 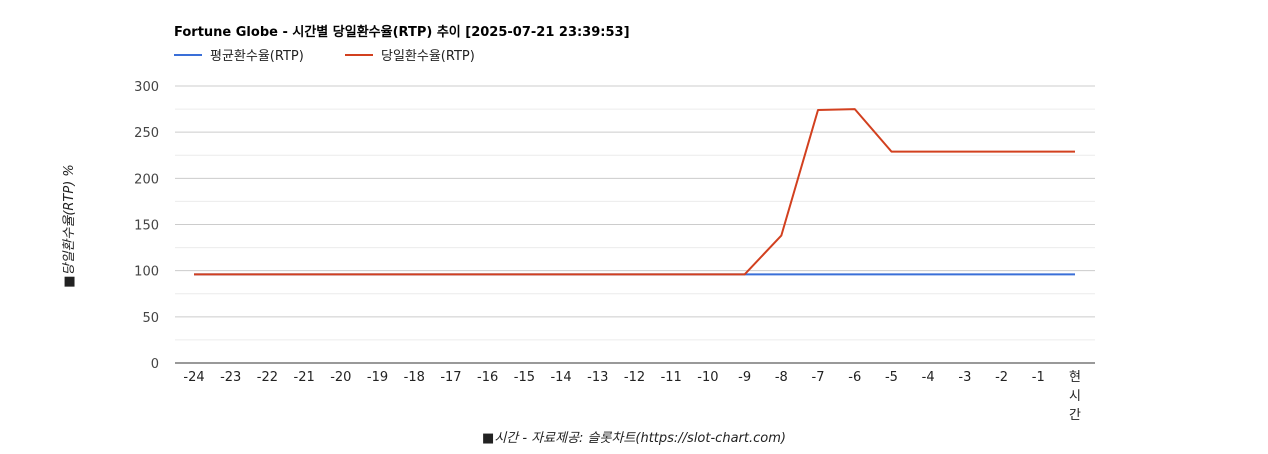 What do you see at coordinates (744, 377) in the screenshot?
I see `x-tick-label: -9` at bounding box center [744, 377].